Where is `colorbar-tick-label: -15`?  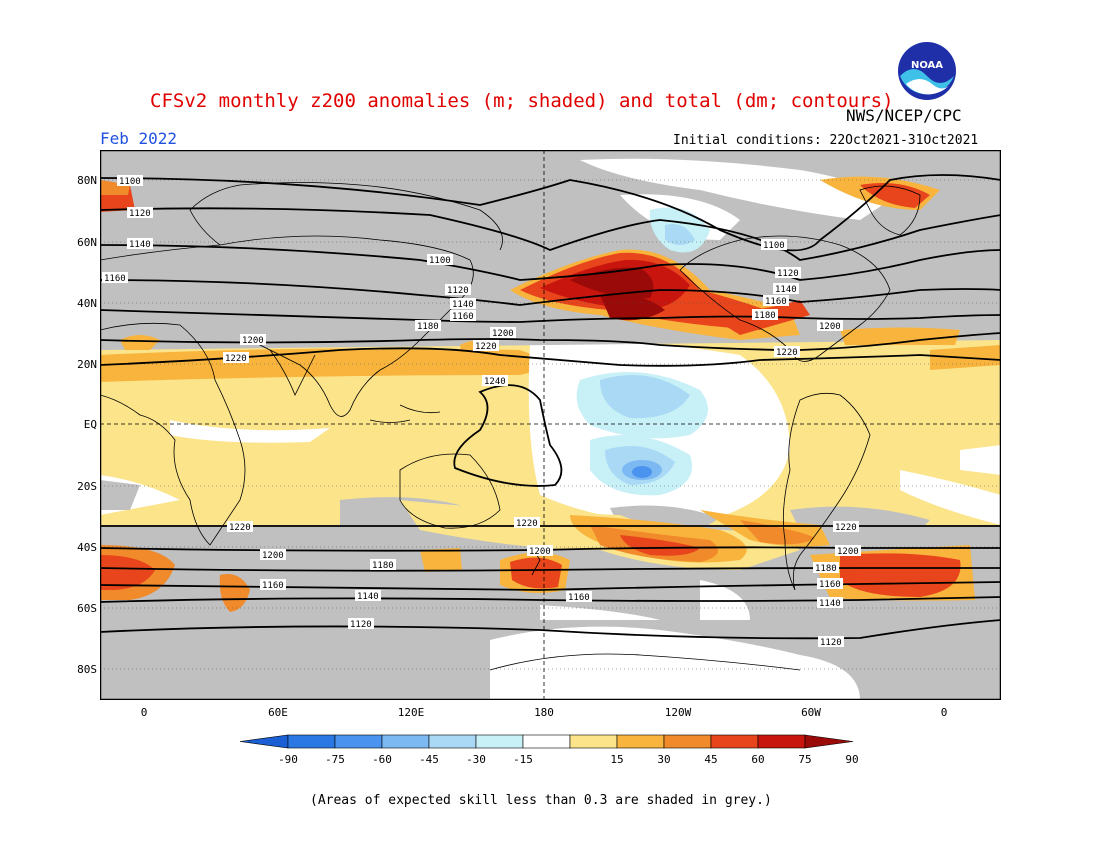
colorbar-tick-label: -15 is located at coordinates (523, 759).